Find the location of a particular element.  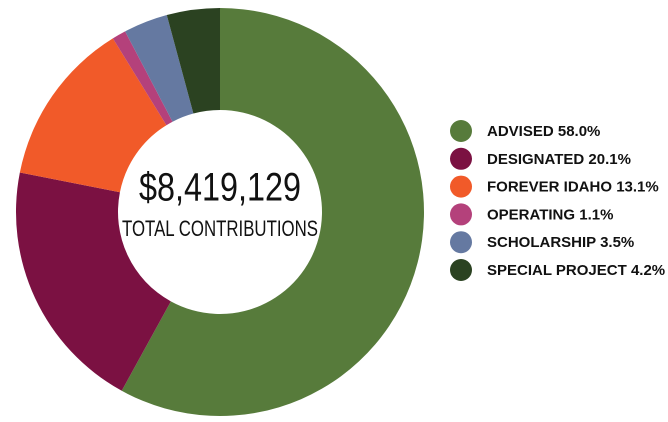

legend-label: ADVISED 58.0% is located at coordinates (543, 131).